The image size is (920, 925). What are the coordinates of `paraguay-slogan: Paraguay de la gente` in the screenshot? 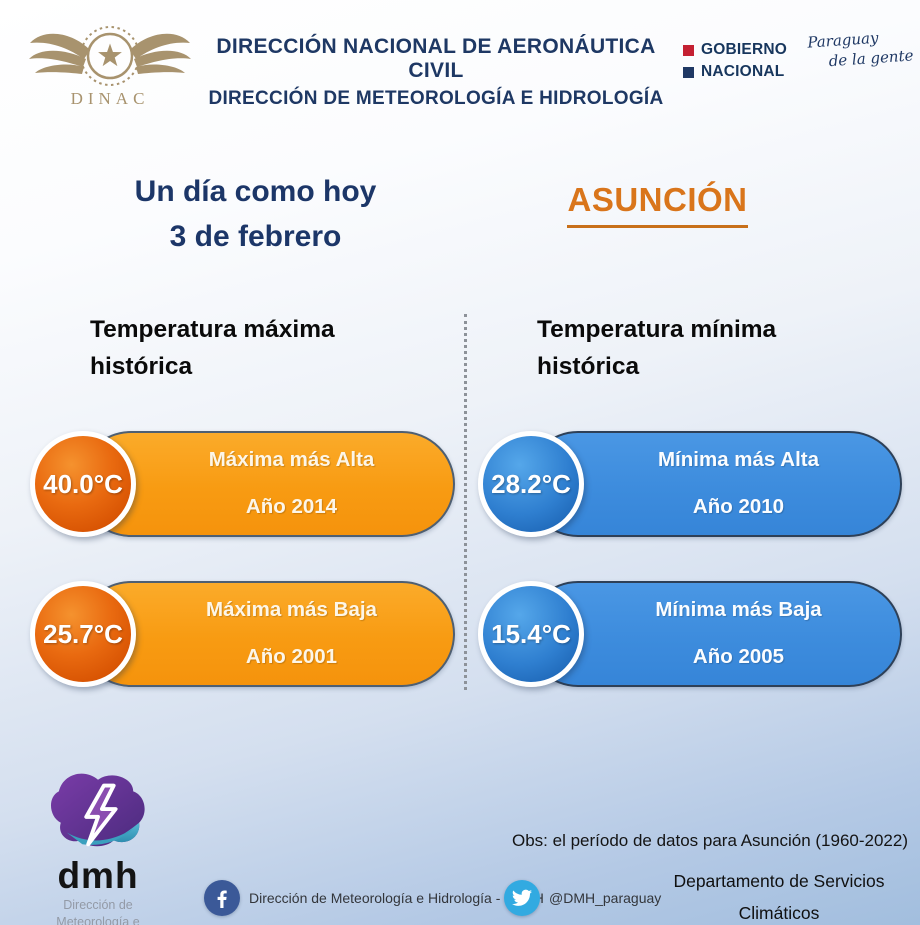 It's located at (860, 49).